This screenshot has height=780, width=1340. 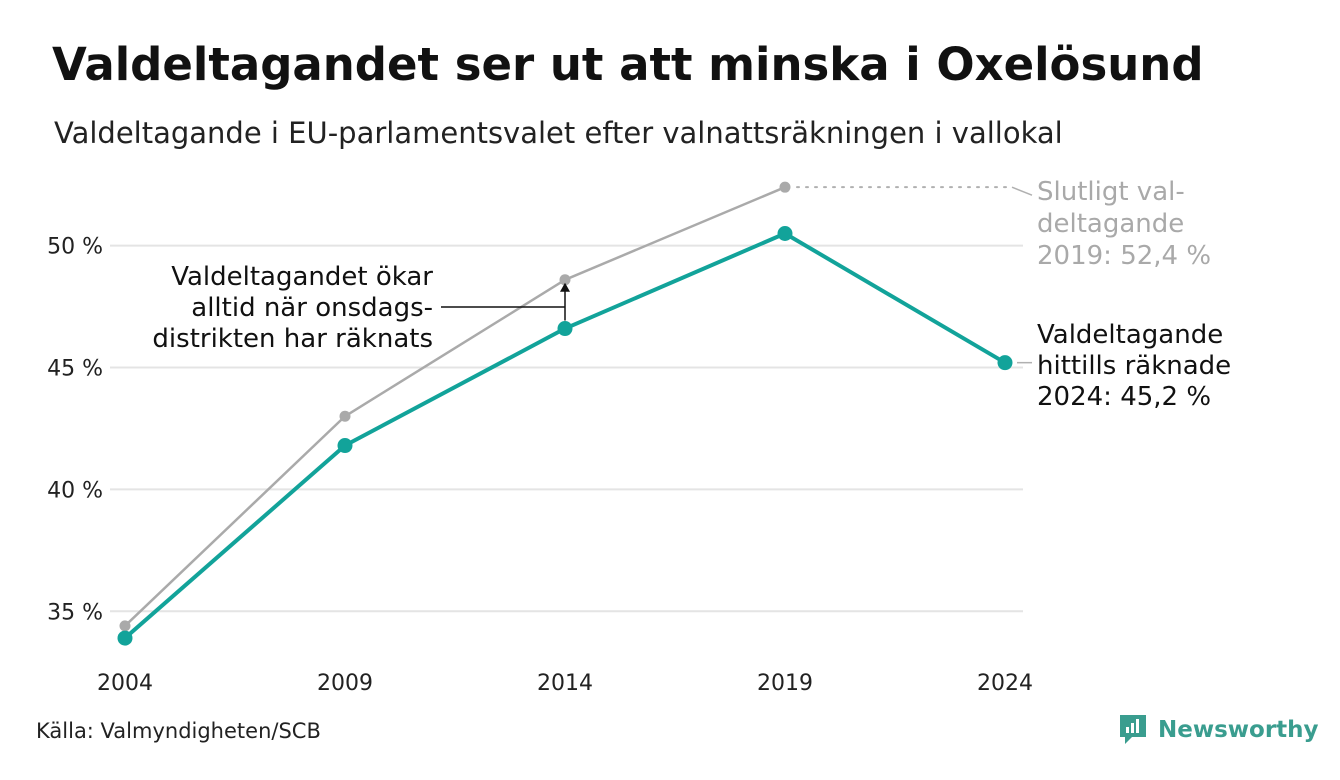 I want to click on x-tick-label: 2014, so click(x=565, y=683).